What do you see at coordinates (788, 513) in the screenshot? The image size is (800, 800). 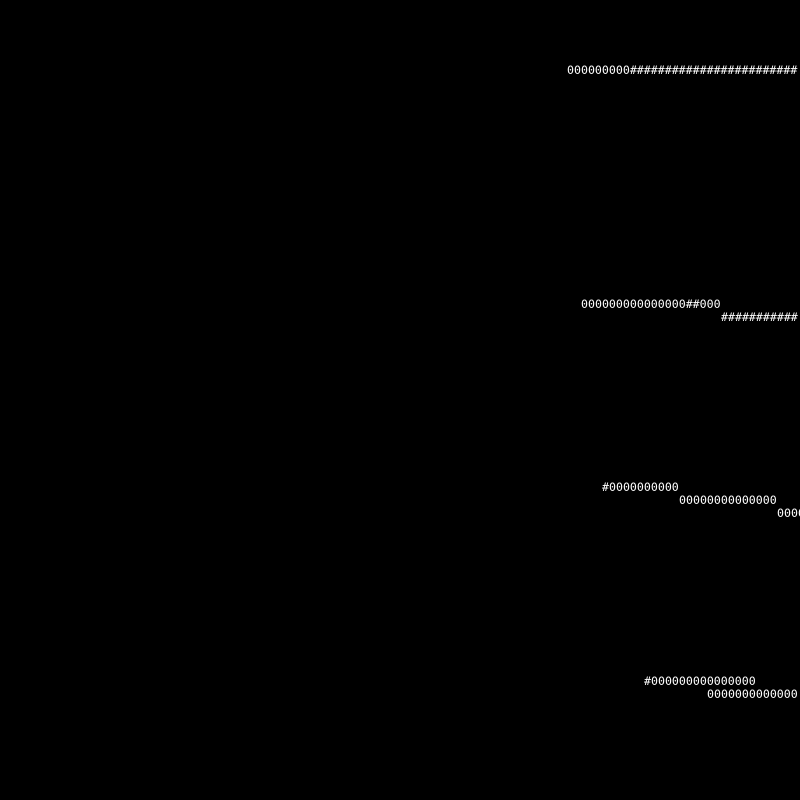 I see `text-line: 0000` at bounding box center [788, 513].